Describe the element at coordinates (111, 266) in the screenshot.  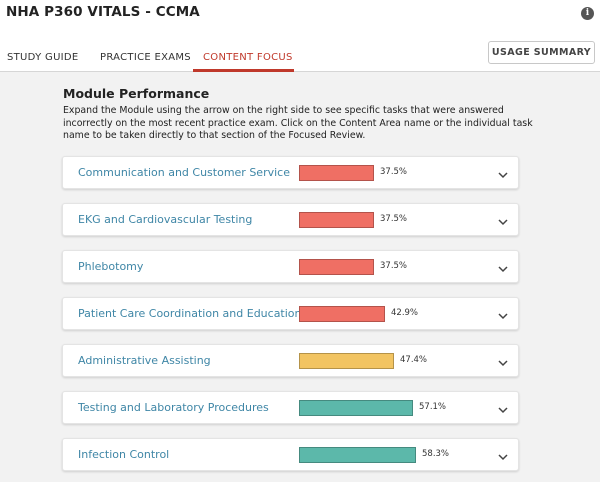
I see `module-name-link: Phlebotomy` at that location.